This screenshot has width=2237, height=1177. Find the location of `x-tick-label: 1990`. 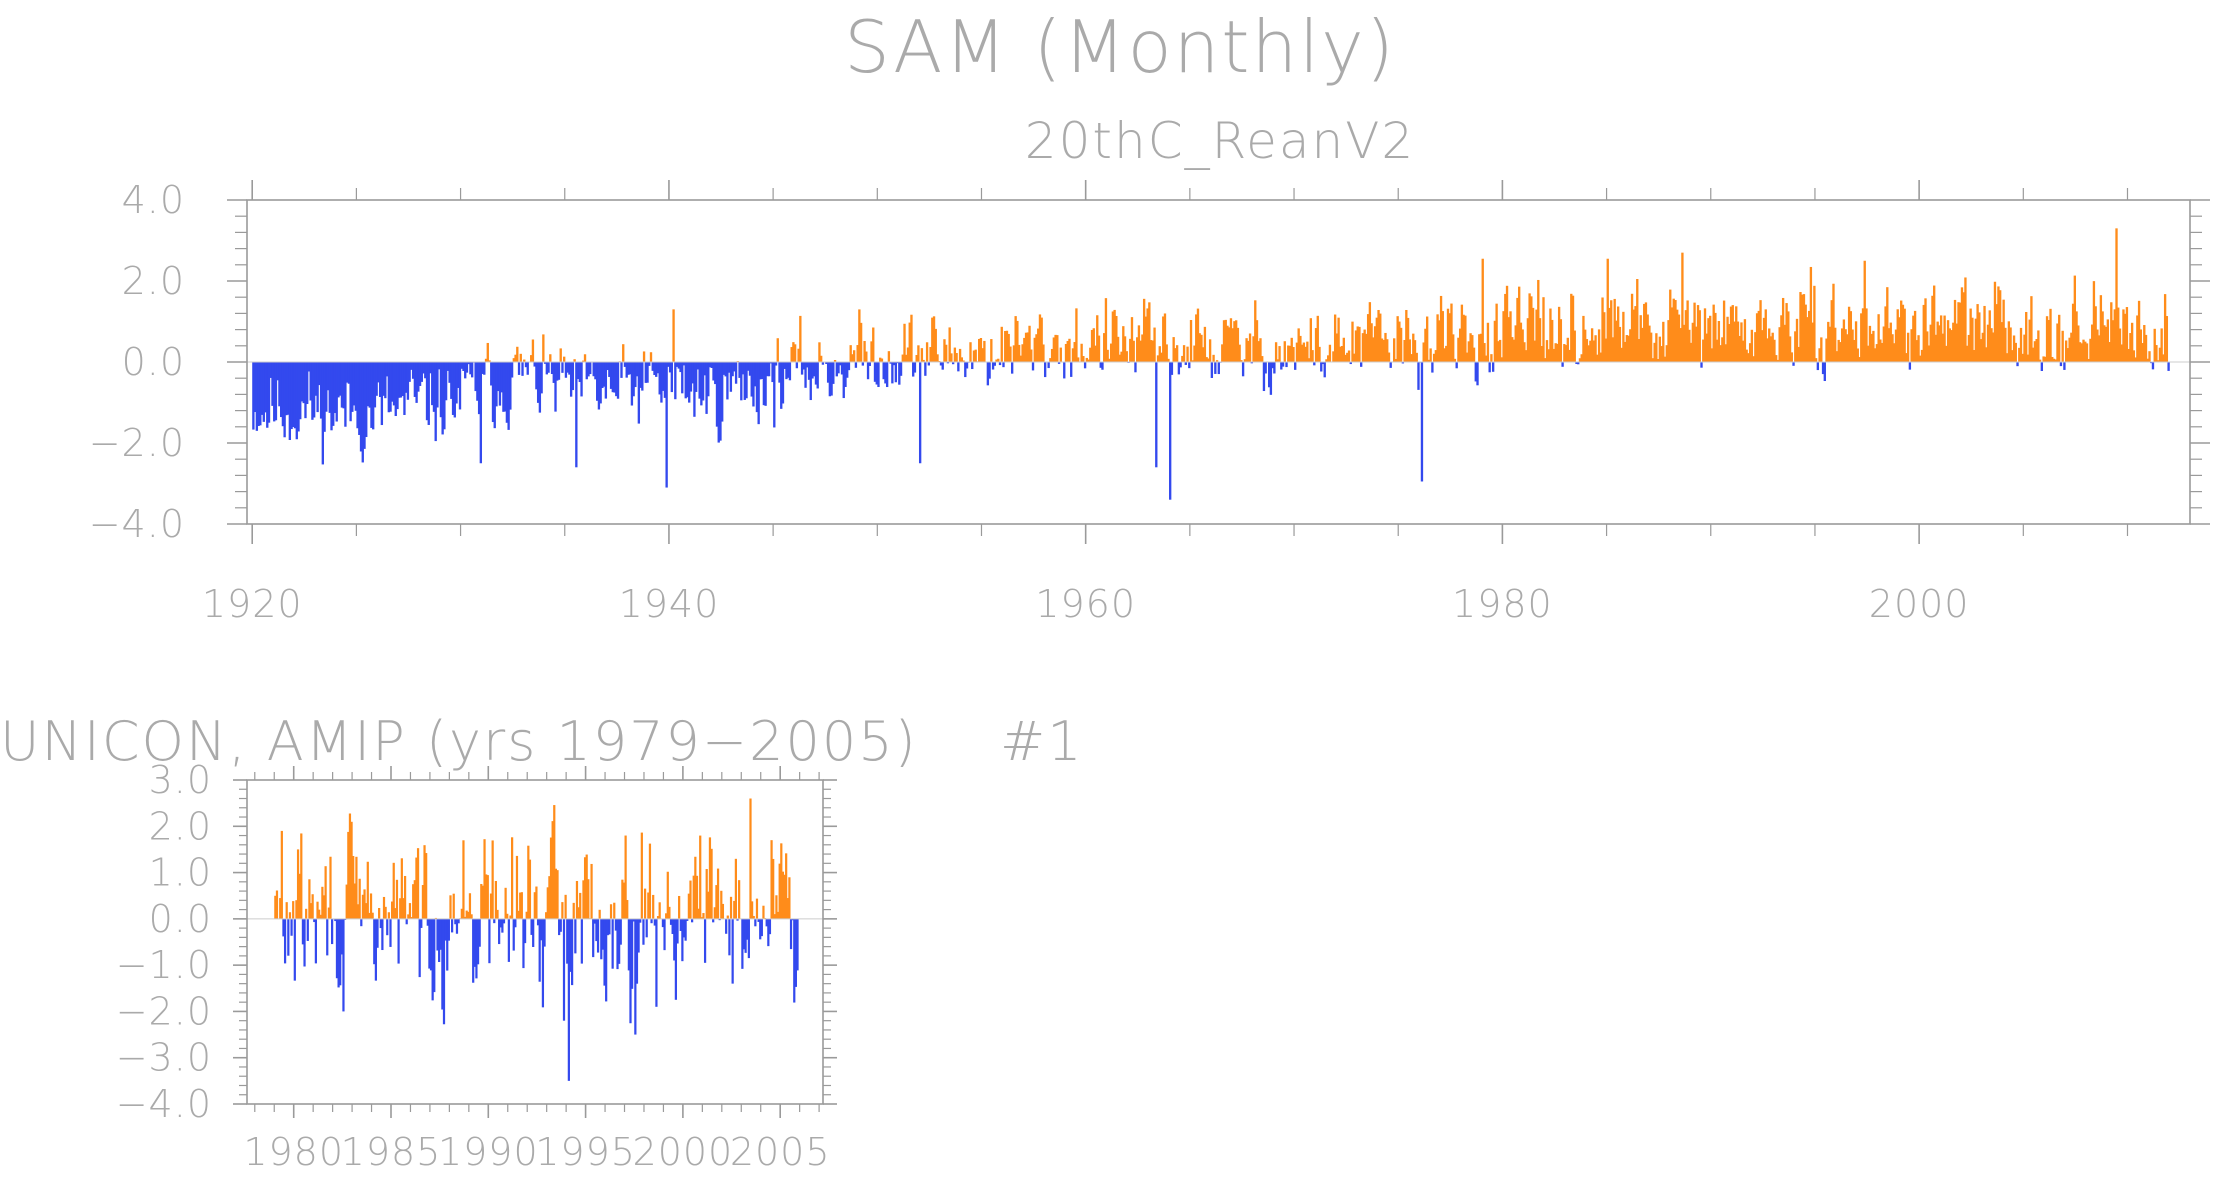

x-tick-label: 1990 is located at coordinates (488, 1152).